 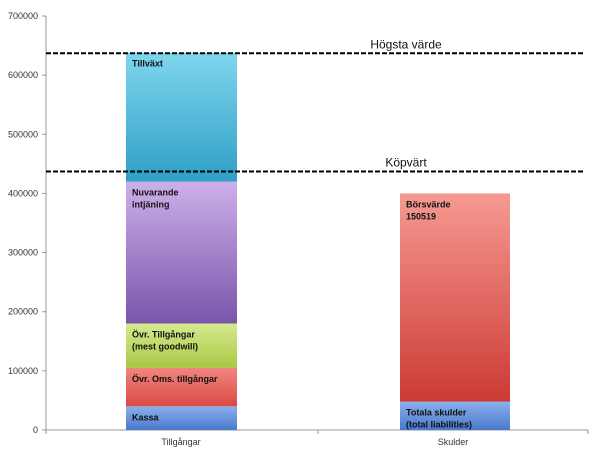 What do you see at coordinates (23, 371) in the screenshot?
I see `y-tick-label: 100000` at bounding box center [23, 371].